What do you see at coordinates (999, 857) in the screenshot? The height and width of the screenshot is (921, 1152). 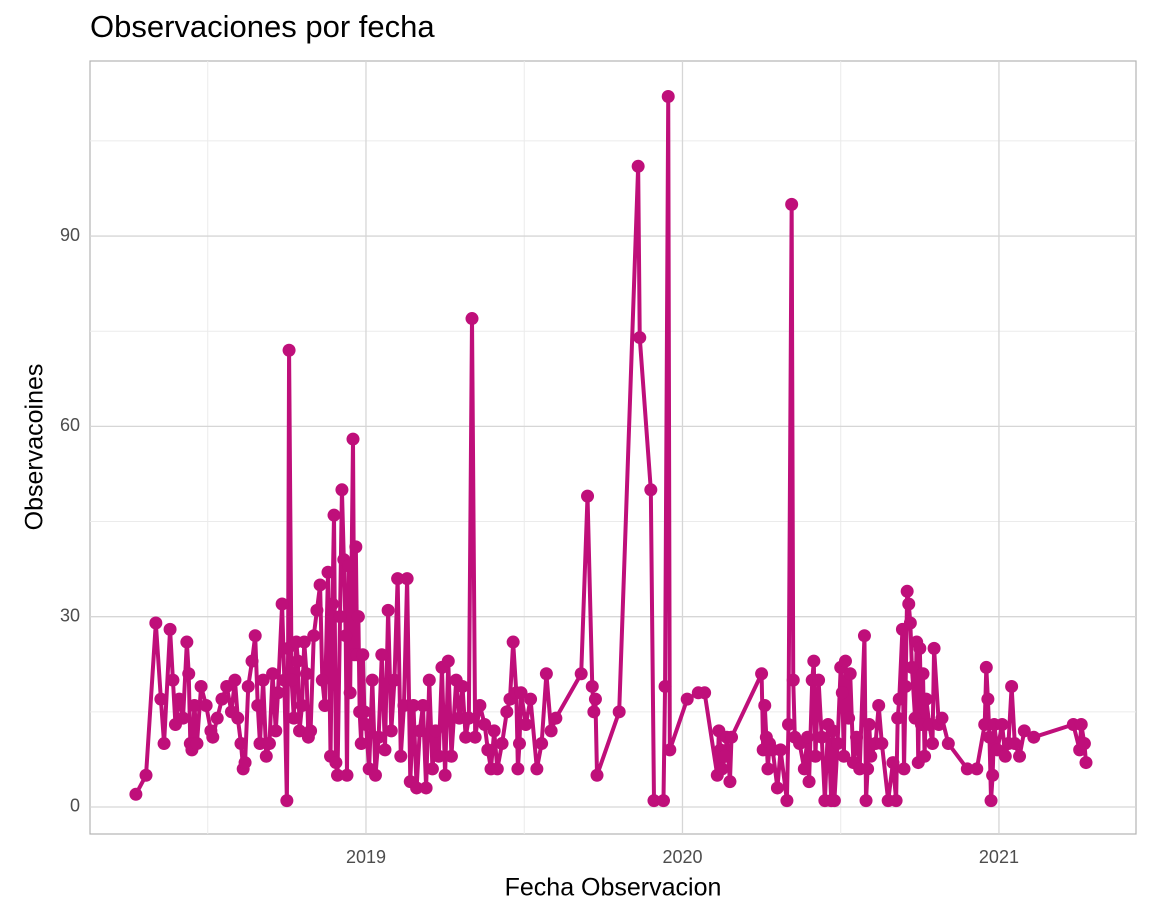 I see `x-tick-label: 2021` at bounding box center [999, 857].